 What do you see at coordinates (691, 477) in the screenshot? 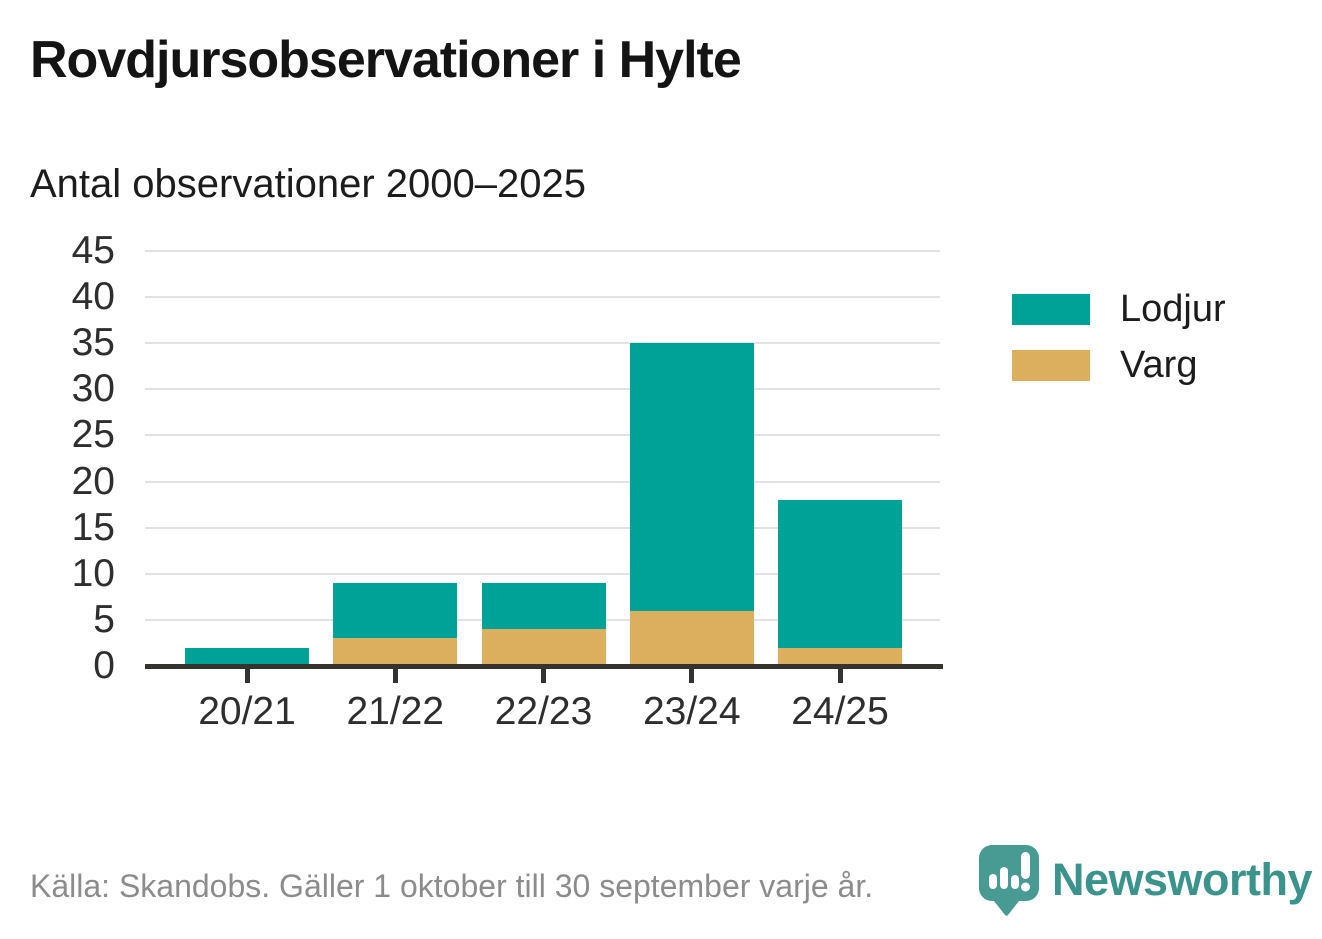
I see `bar-segment-lodjur-23/24` at bounding box center [691, 477].